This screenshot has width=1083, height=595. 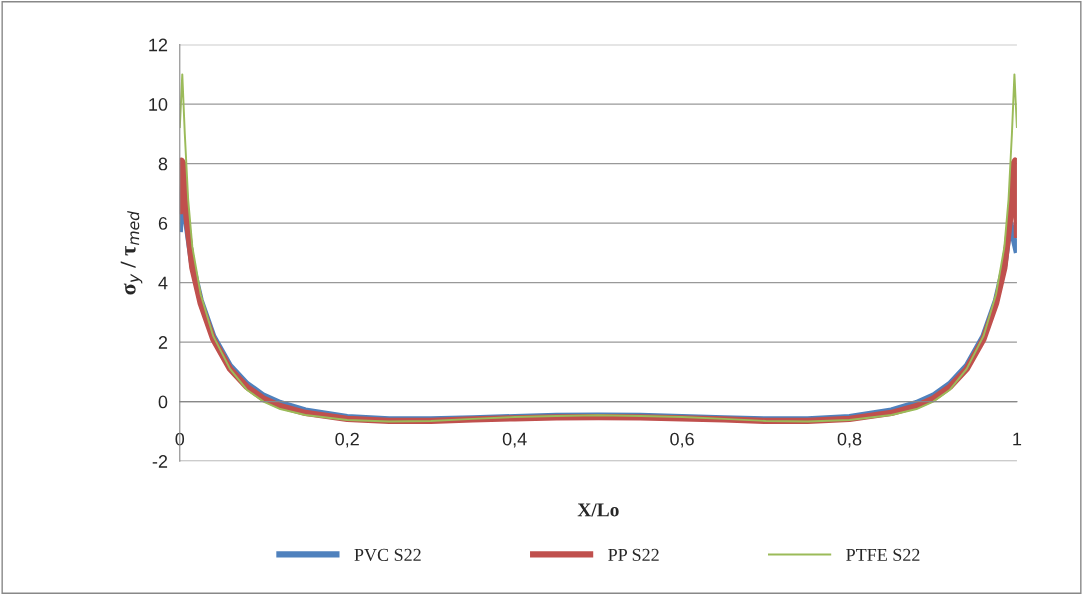 I want to click on x-tick-label: 1, so click(x=1017, y=439).